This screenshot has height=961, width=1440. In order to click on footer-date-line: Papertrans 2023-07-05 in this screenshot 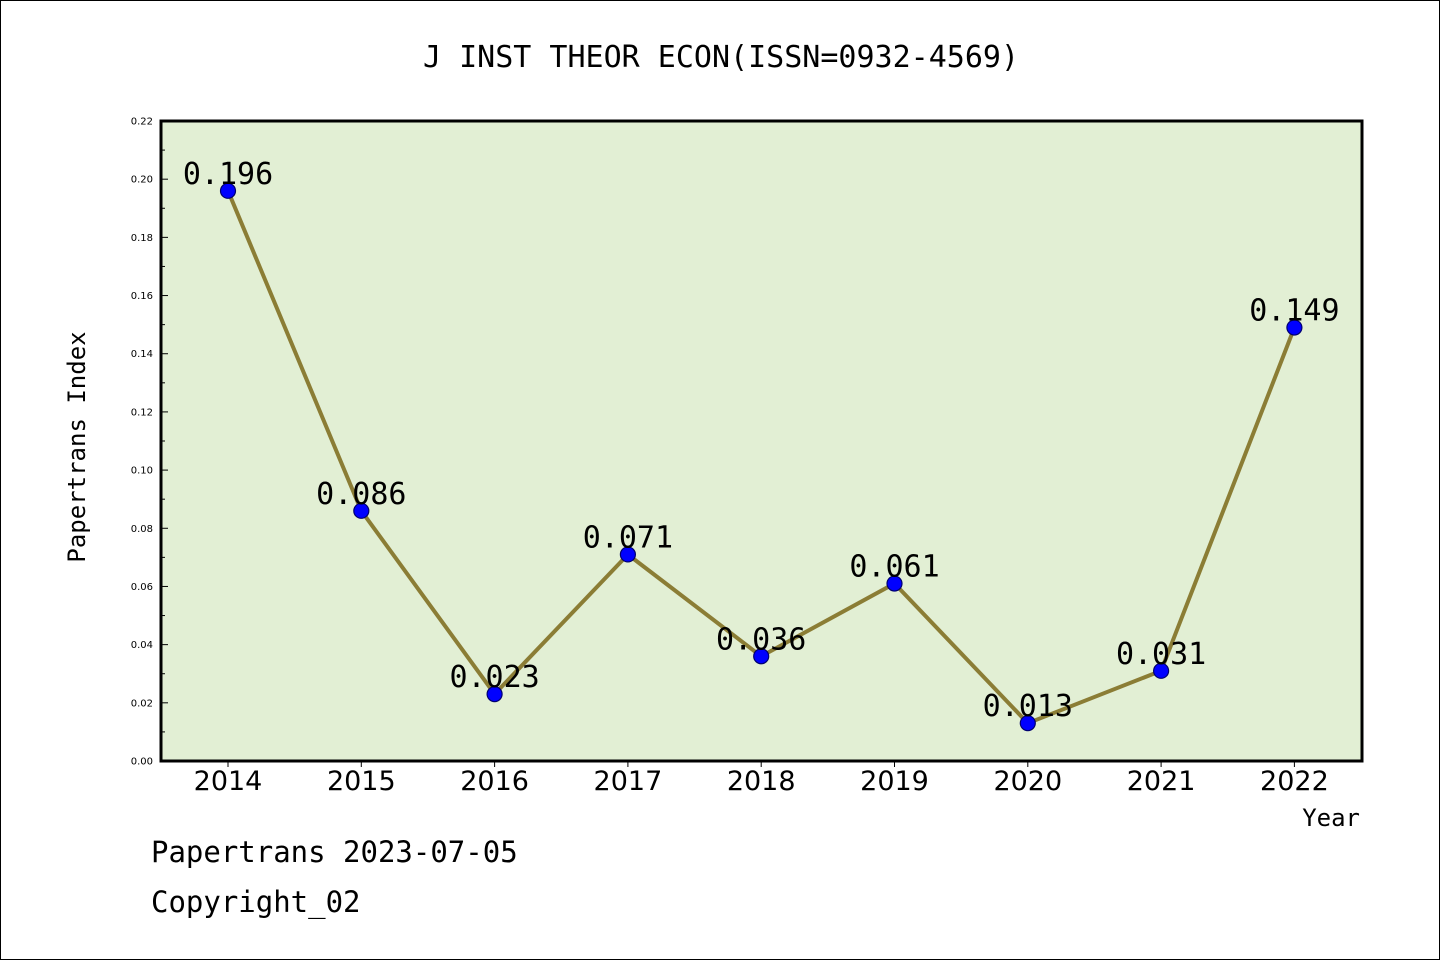, I will do `click(334, 852)`.